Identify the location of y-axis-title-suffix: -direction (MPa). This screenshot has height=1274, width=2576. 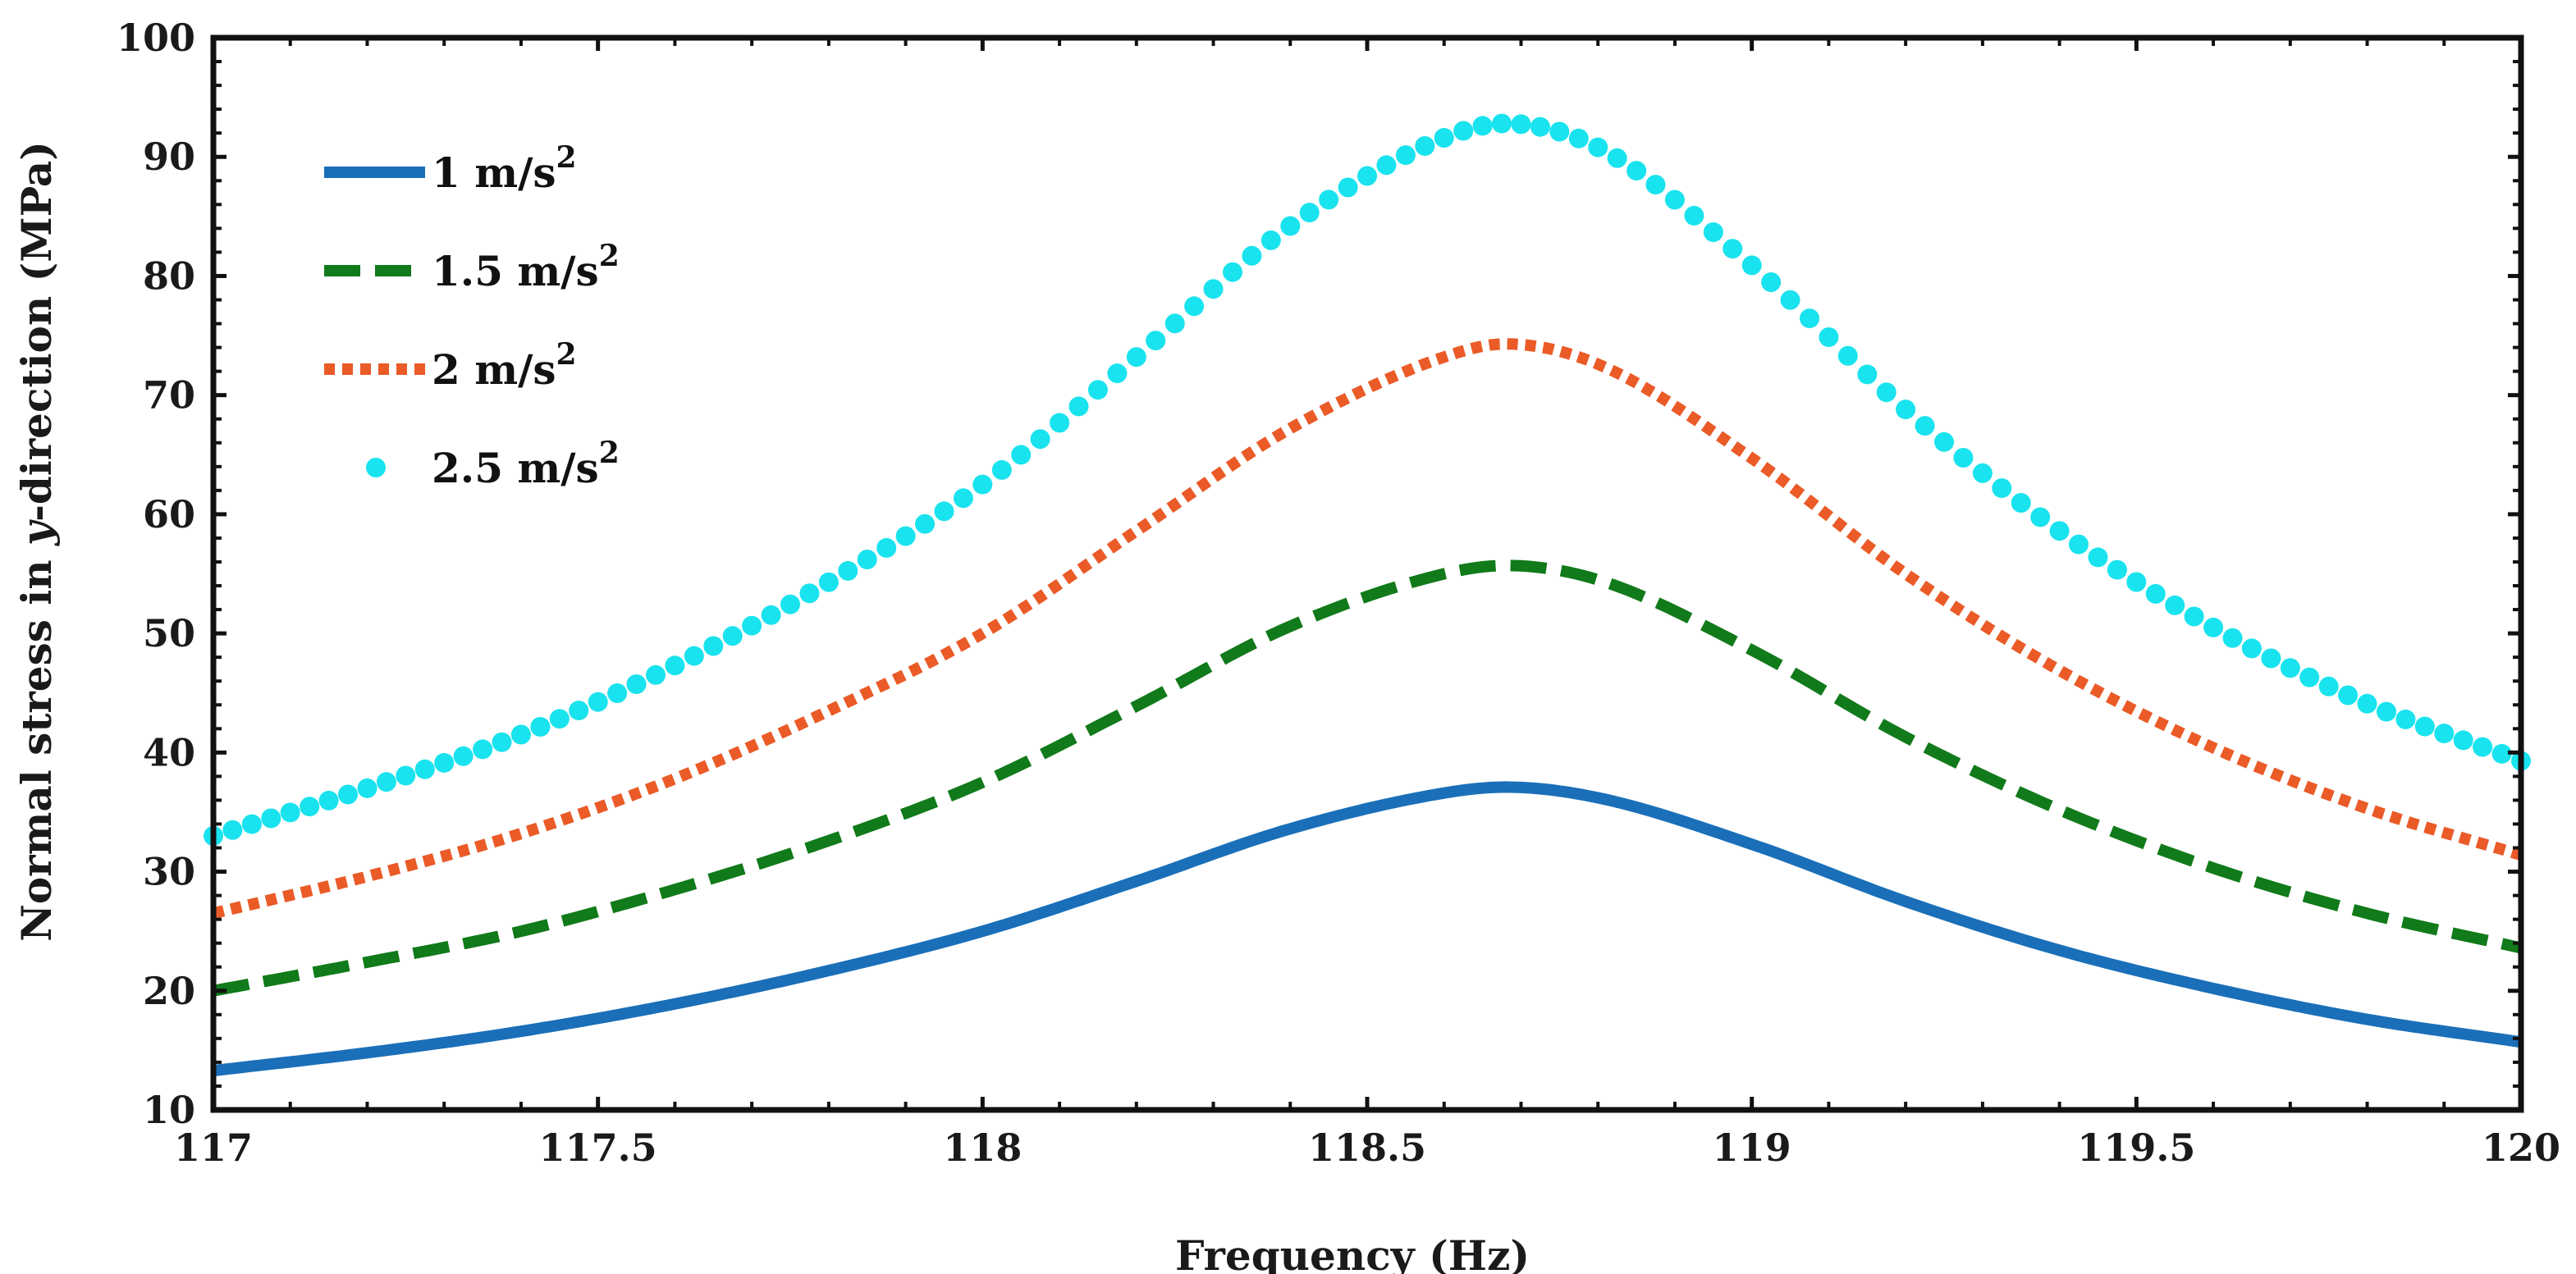
(36, 331).